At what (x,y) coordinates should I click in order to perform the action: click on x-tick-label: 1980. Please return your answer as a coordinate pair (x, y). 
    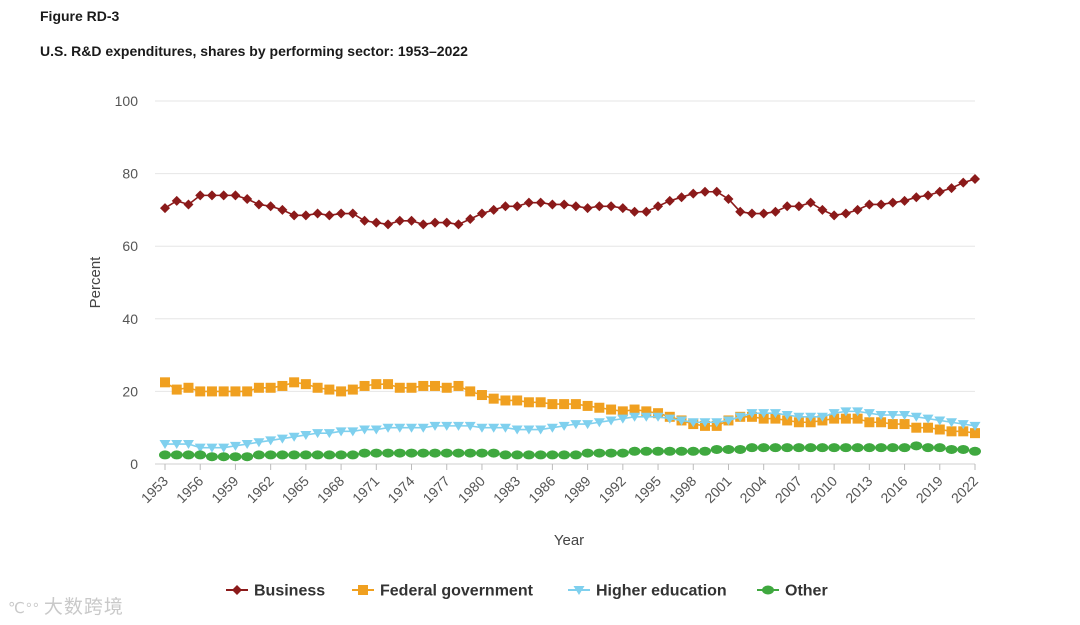
    Looking at the image, I should click on (471, 489).